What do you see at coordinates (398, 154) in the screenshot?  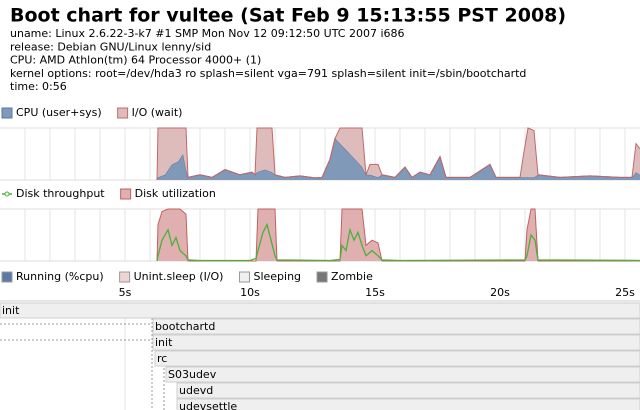 I see `area-edge` at bounding box center [398, 154].